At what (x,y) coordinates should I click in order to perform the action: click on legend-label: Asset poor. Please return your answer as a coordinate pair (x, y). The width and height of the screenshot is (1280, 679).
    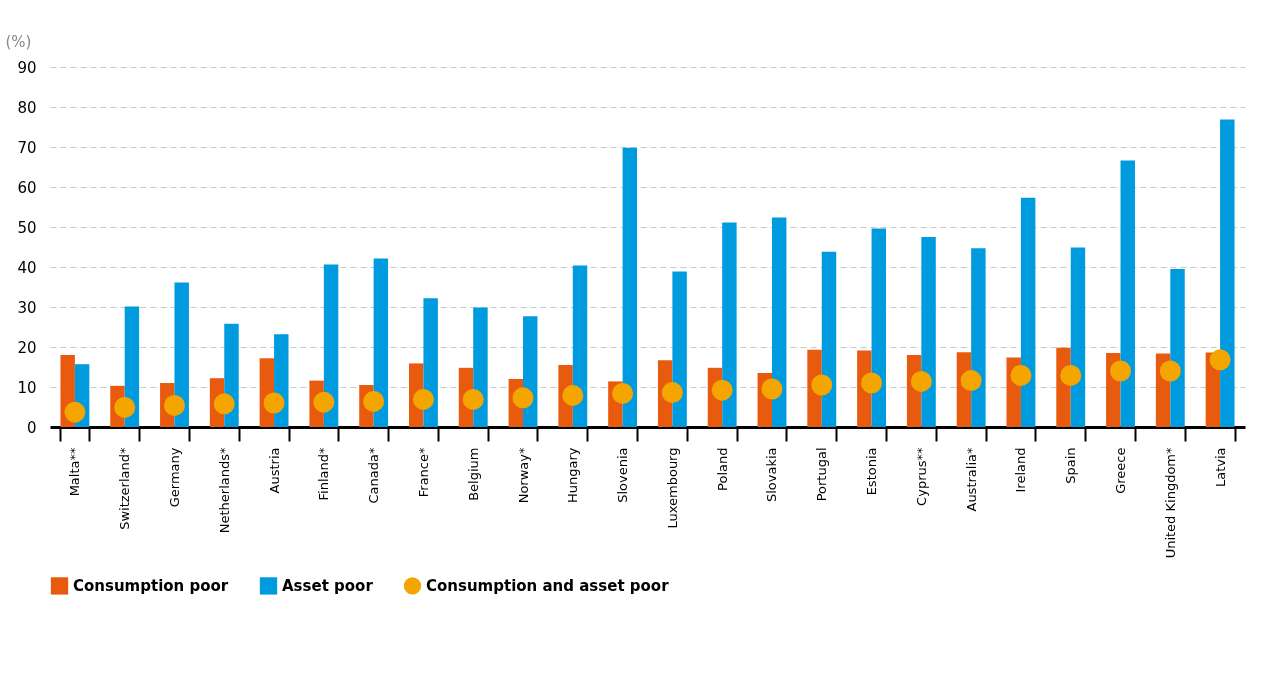
    Looking at the image, I should click on (328, 585).